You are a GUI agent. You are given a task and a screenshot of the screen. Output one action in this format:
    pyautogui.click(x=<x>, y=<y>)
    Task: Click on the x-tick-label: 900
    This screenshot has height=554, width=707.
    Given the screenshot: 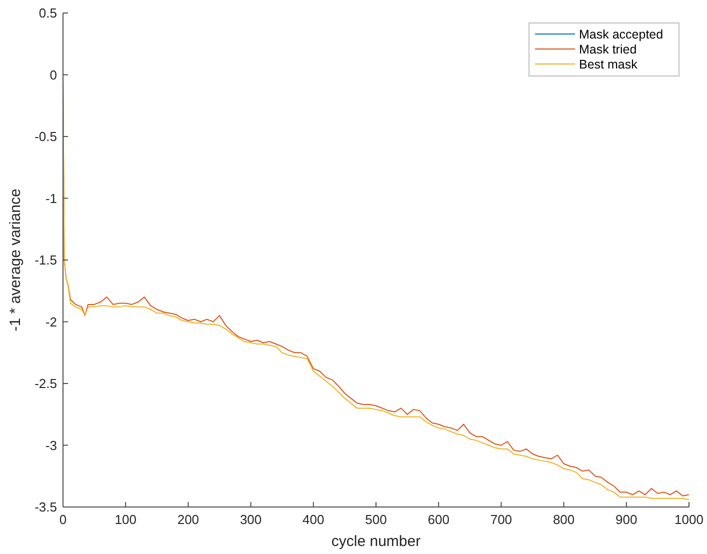 What is the action you would take?
    pyautogui.click(x=627, y=519)
    